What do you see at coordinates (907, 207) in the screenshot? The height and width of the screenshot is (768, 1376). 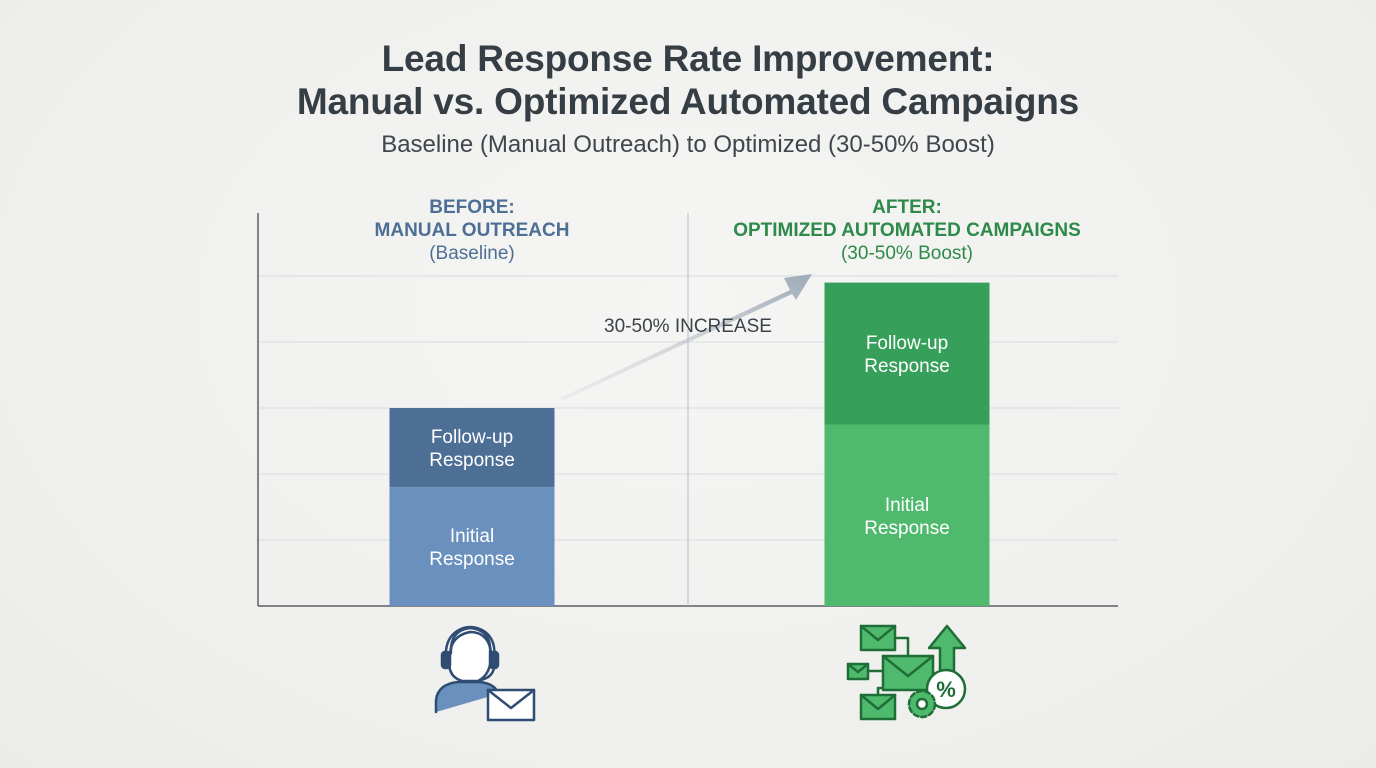 I see `after-label-line1: AFTER:` at bounding box center [907, 207].